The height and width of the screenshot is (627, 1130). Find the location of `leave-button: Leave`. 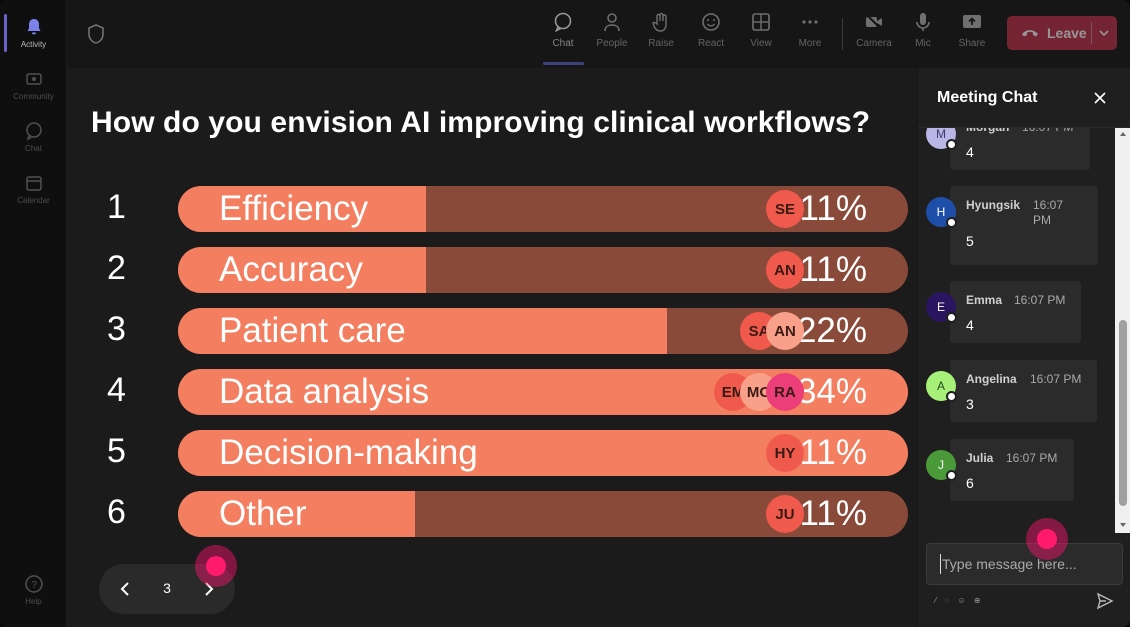

leave-button: Leave is located at coordinates (1062, 33).